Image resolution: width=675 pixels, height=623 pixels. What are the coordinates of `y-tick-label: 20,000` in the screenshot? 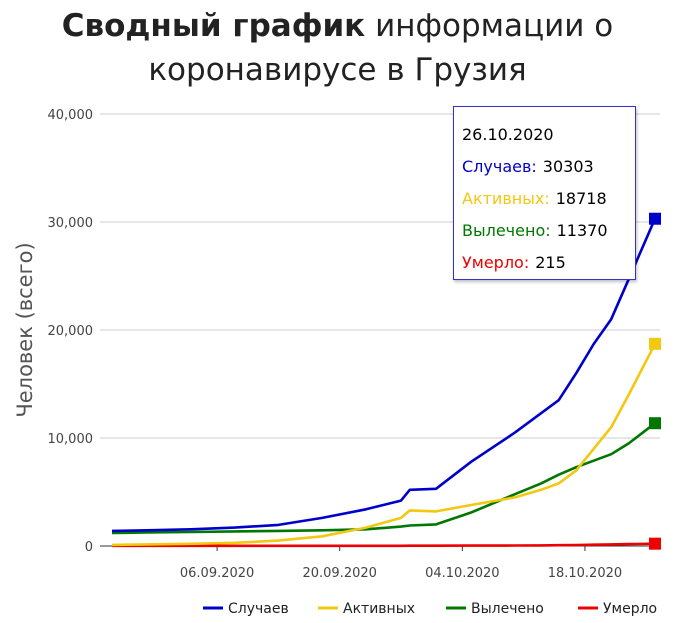 It's located at (71, 331).